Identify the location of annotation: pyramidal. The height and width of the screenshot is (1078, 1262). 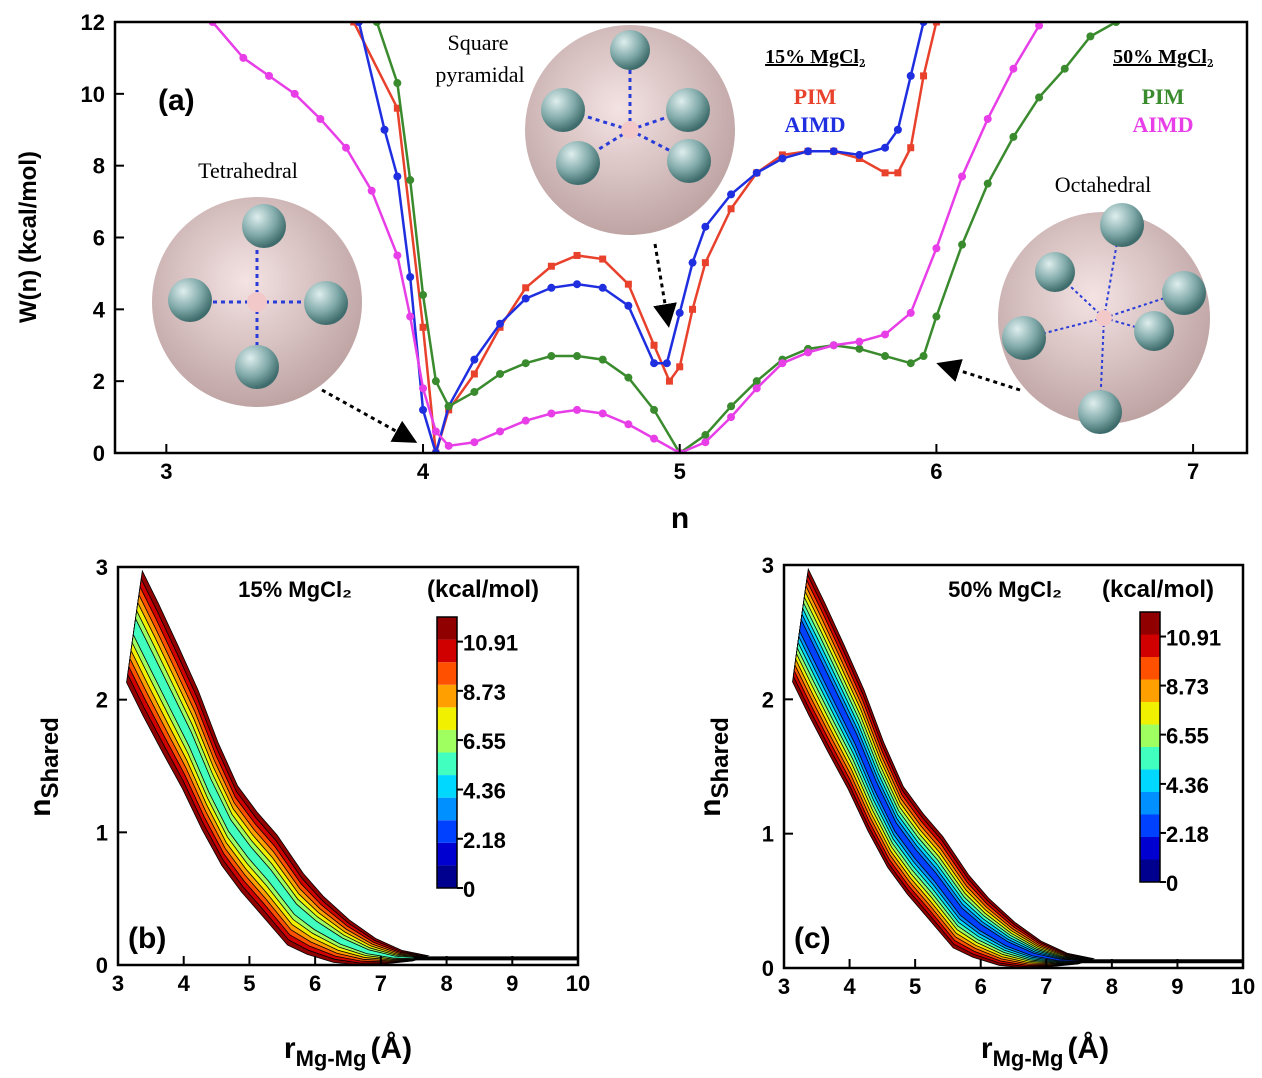
(479, 74).